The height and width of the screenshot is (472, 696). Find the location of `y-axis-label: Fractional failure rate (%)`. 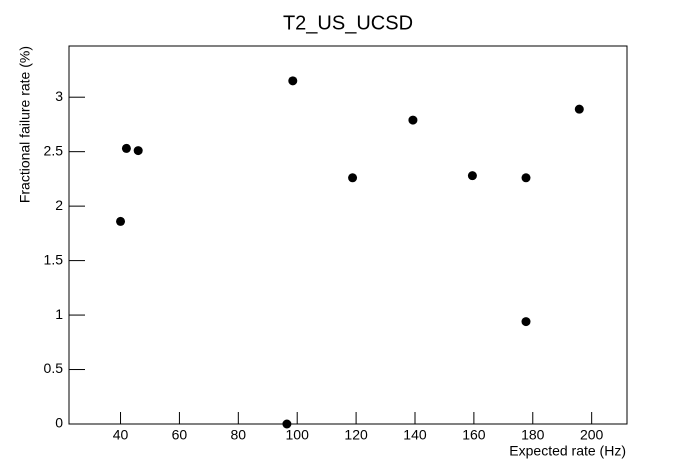

y-axis-label: Fractional failure rate (%) is located at coordinates (25, 124).